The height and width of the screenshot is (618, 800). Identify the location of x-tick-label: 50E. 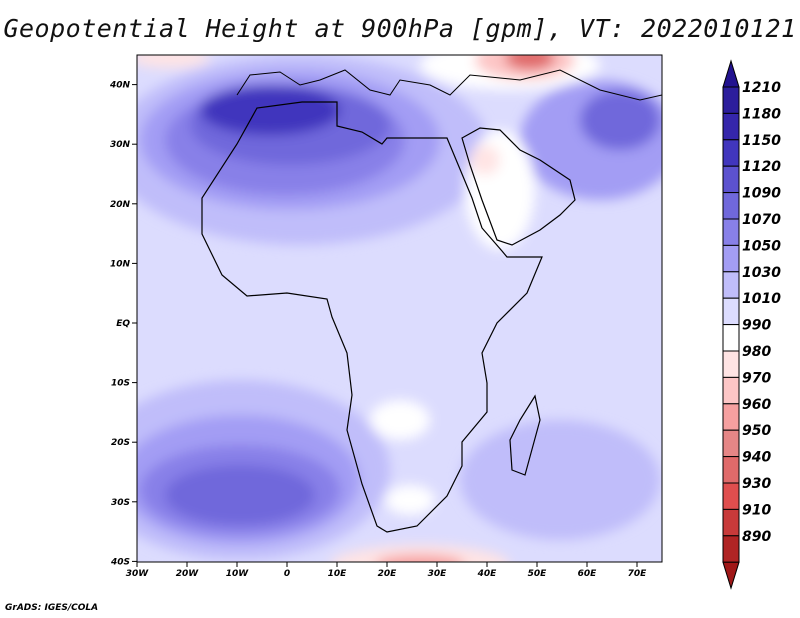
(538, 574).